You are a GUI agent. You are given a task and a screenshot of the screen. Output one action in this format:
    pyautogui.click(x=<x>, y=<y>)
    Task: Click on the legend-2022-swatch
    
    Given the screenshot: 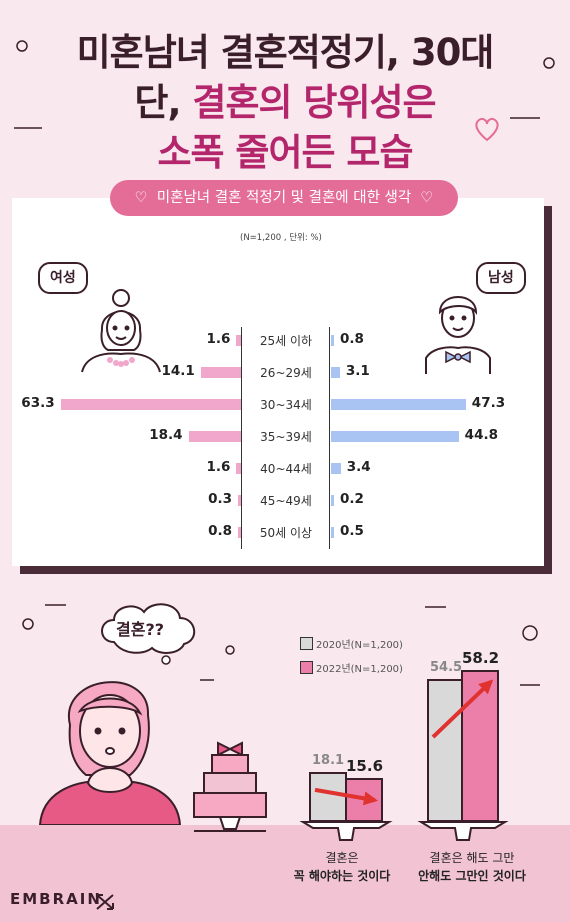 What is the action you would take?
    pyautogui.click(x=306, y=667)
    